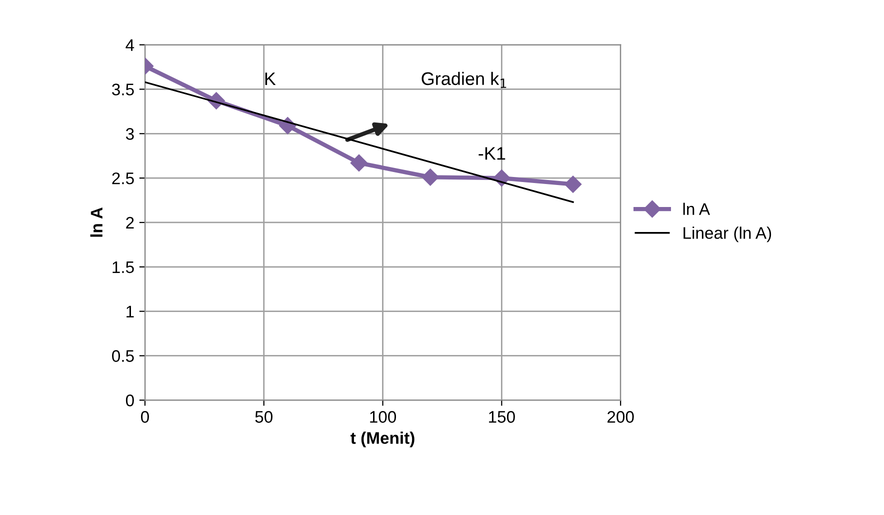 Image resolution: width=884 pixels, height=515 pixels. I want to click on annotation: Gradien k$_{1}$, so click(464, 80).